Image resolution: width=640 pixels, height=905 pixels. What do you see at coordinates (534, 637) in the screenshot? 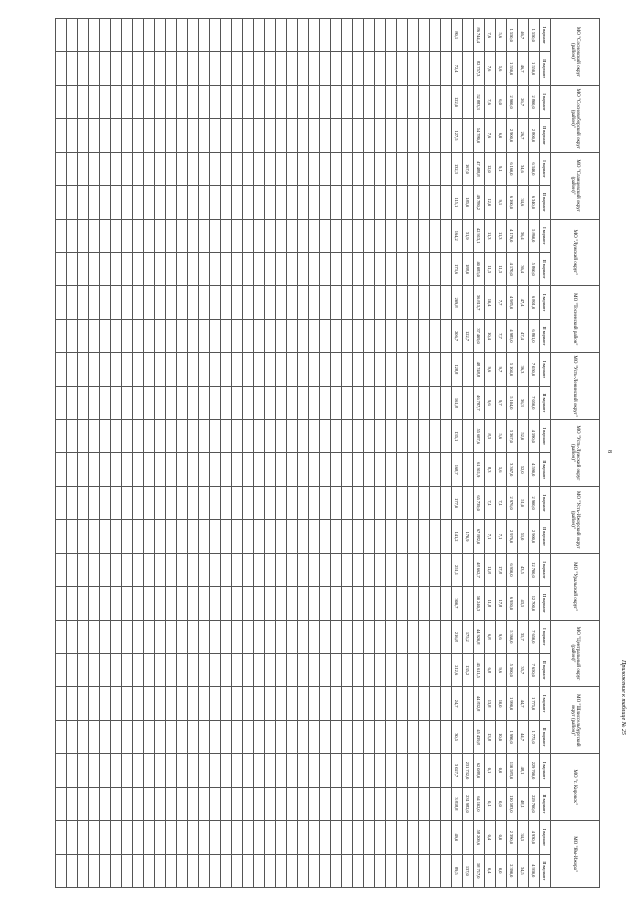
I see `cell: 7 650,0` at bounding box center [534, 637].